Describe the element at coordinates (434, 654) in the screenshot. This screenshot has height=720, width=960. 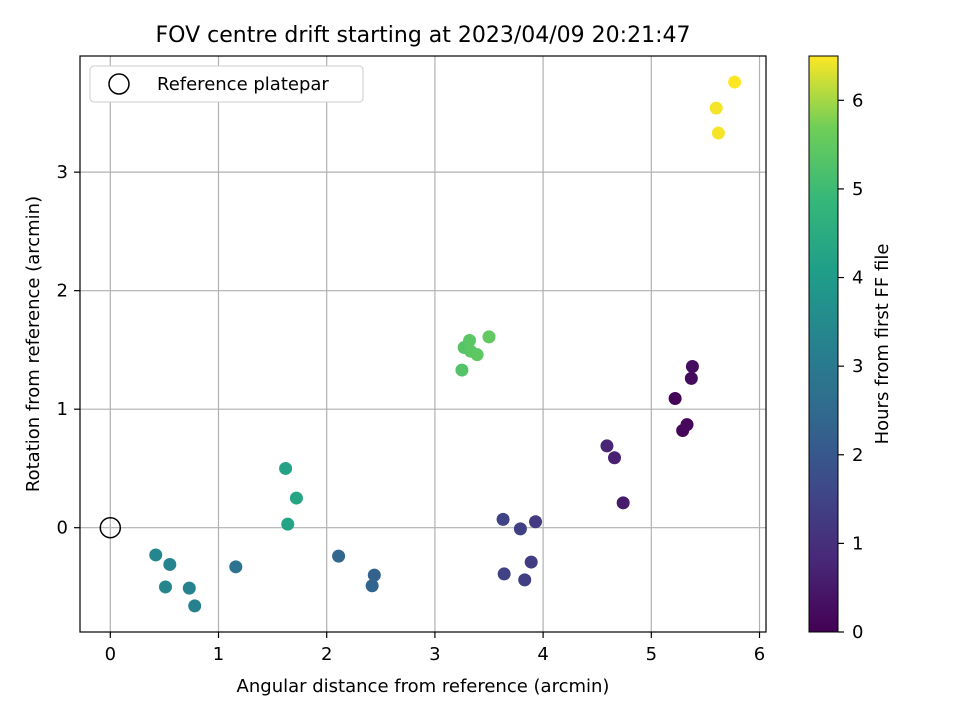
I see `x-tick-label: 3` at that location.